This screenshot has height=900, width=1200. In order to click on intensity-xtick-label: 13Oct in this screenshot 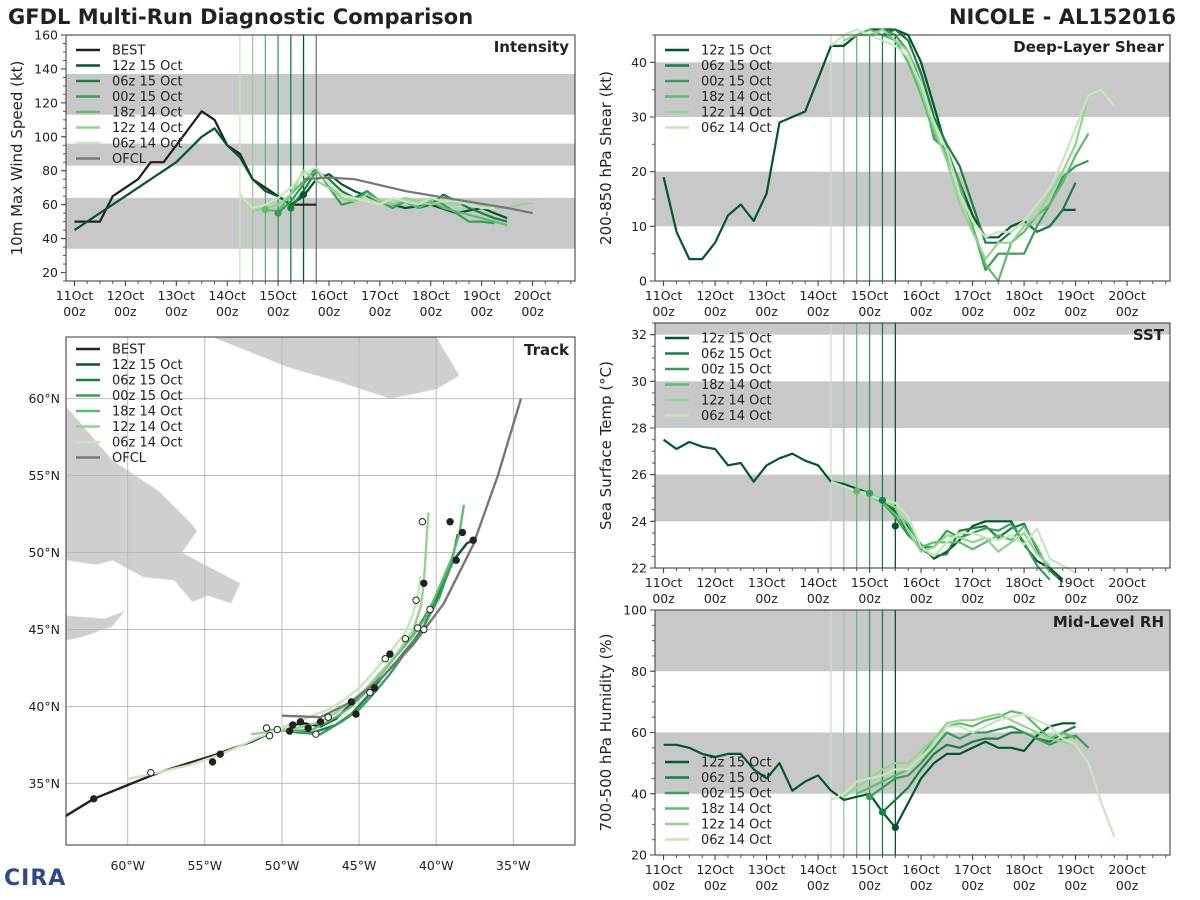, I will do `click(177, 295)`.